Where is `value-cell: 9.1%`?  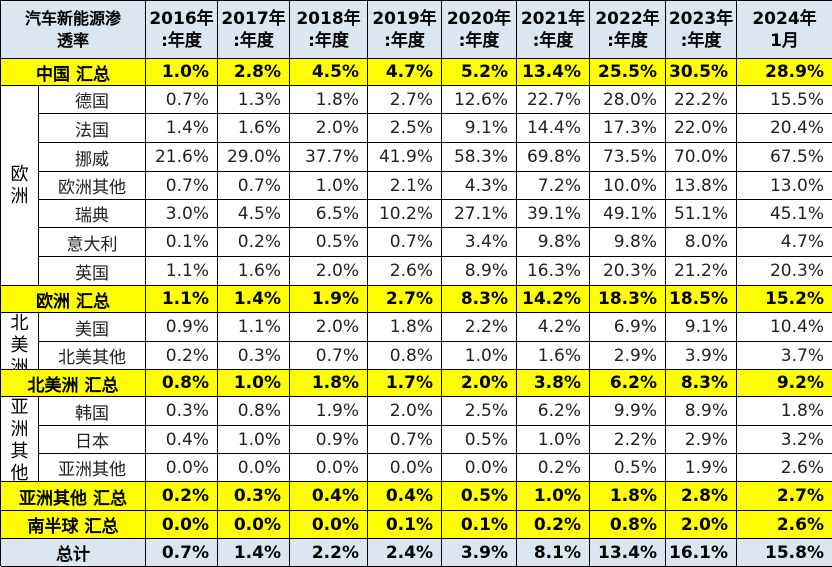
value-cell: 9.1% is located at coordinates (701, 327).